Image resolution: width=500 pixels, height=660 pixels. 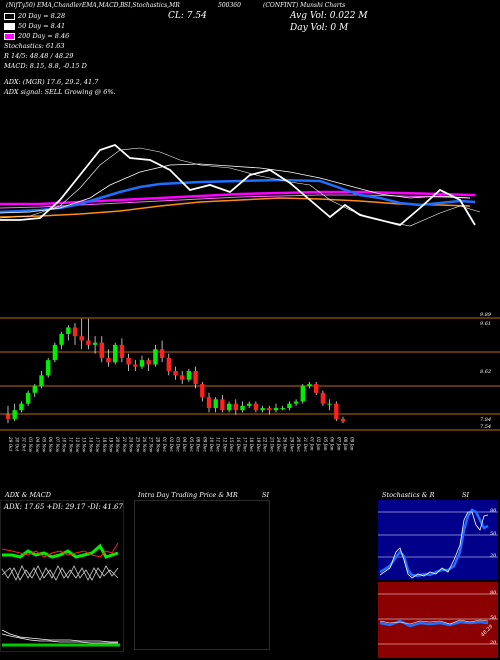 What do you see at coordinates (202, 575) in the screenshot?
I see `intraday-panel` at bounding box center [202, 575].